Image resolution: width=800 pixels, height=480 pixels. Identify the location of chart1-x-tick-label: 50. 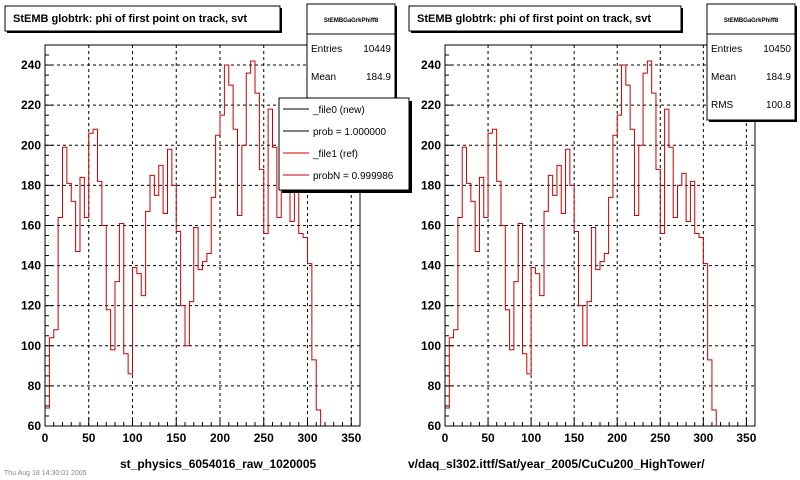
(89, 438).